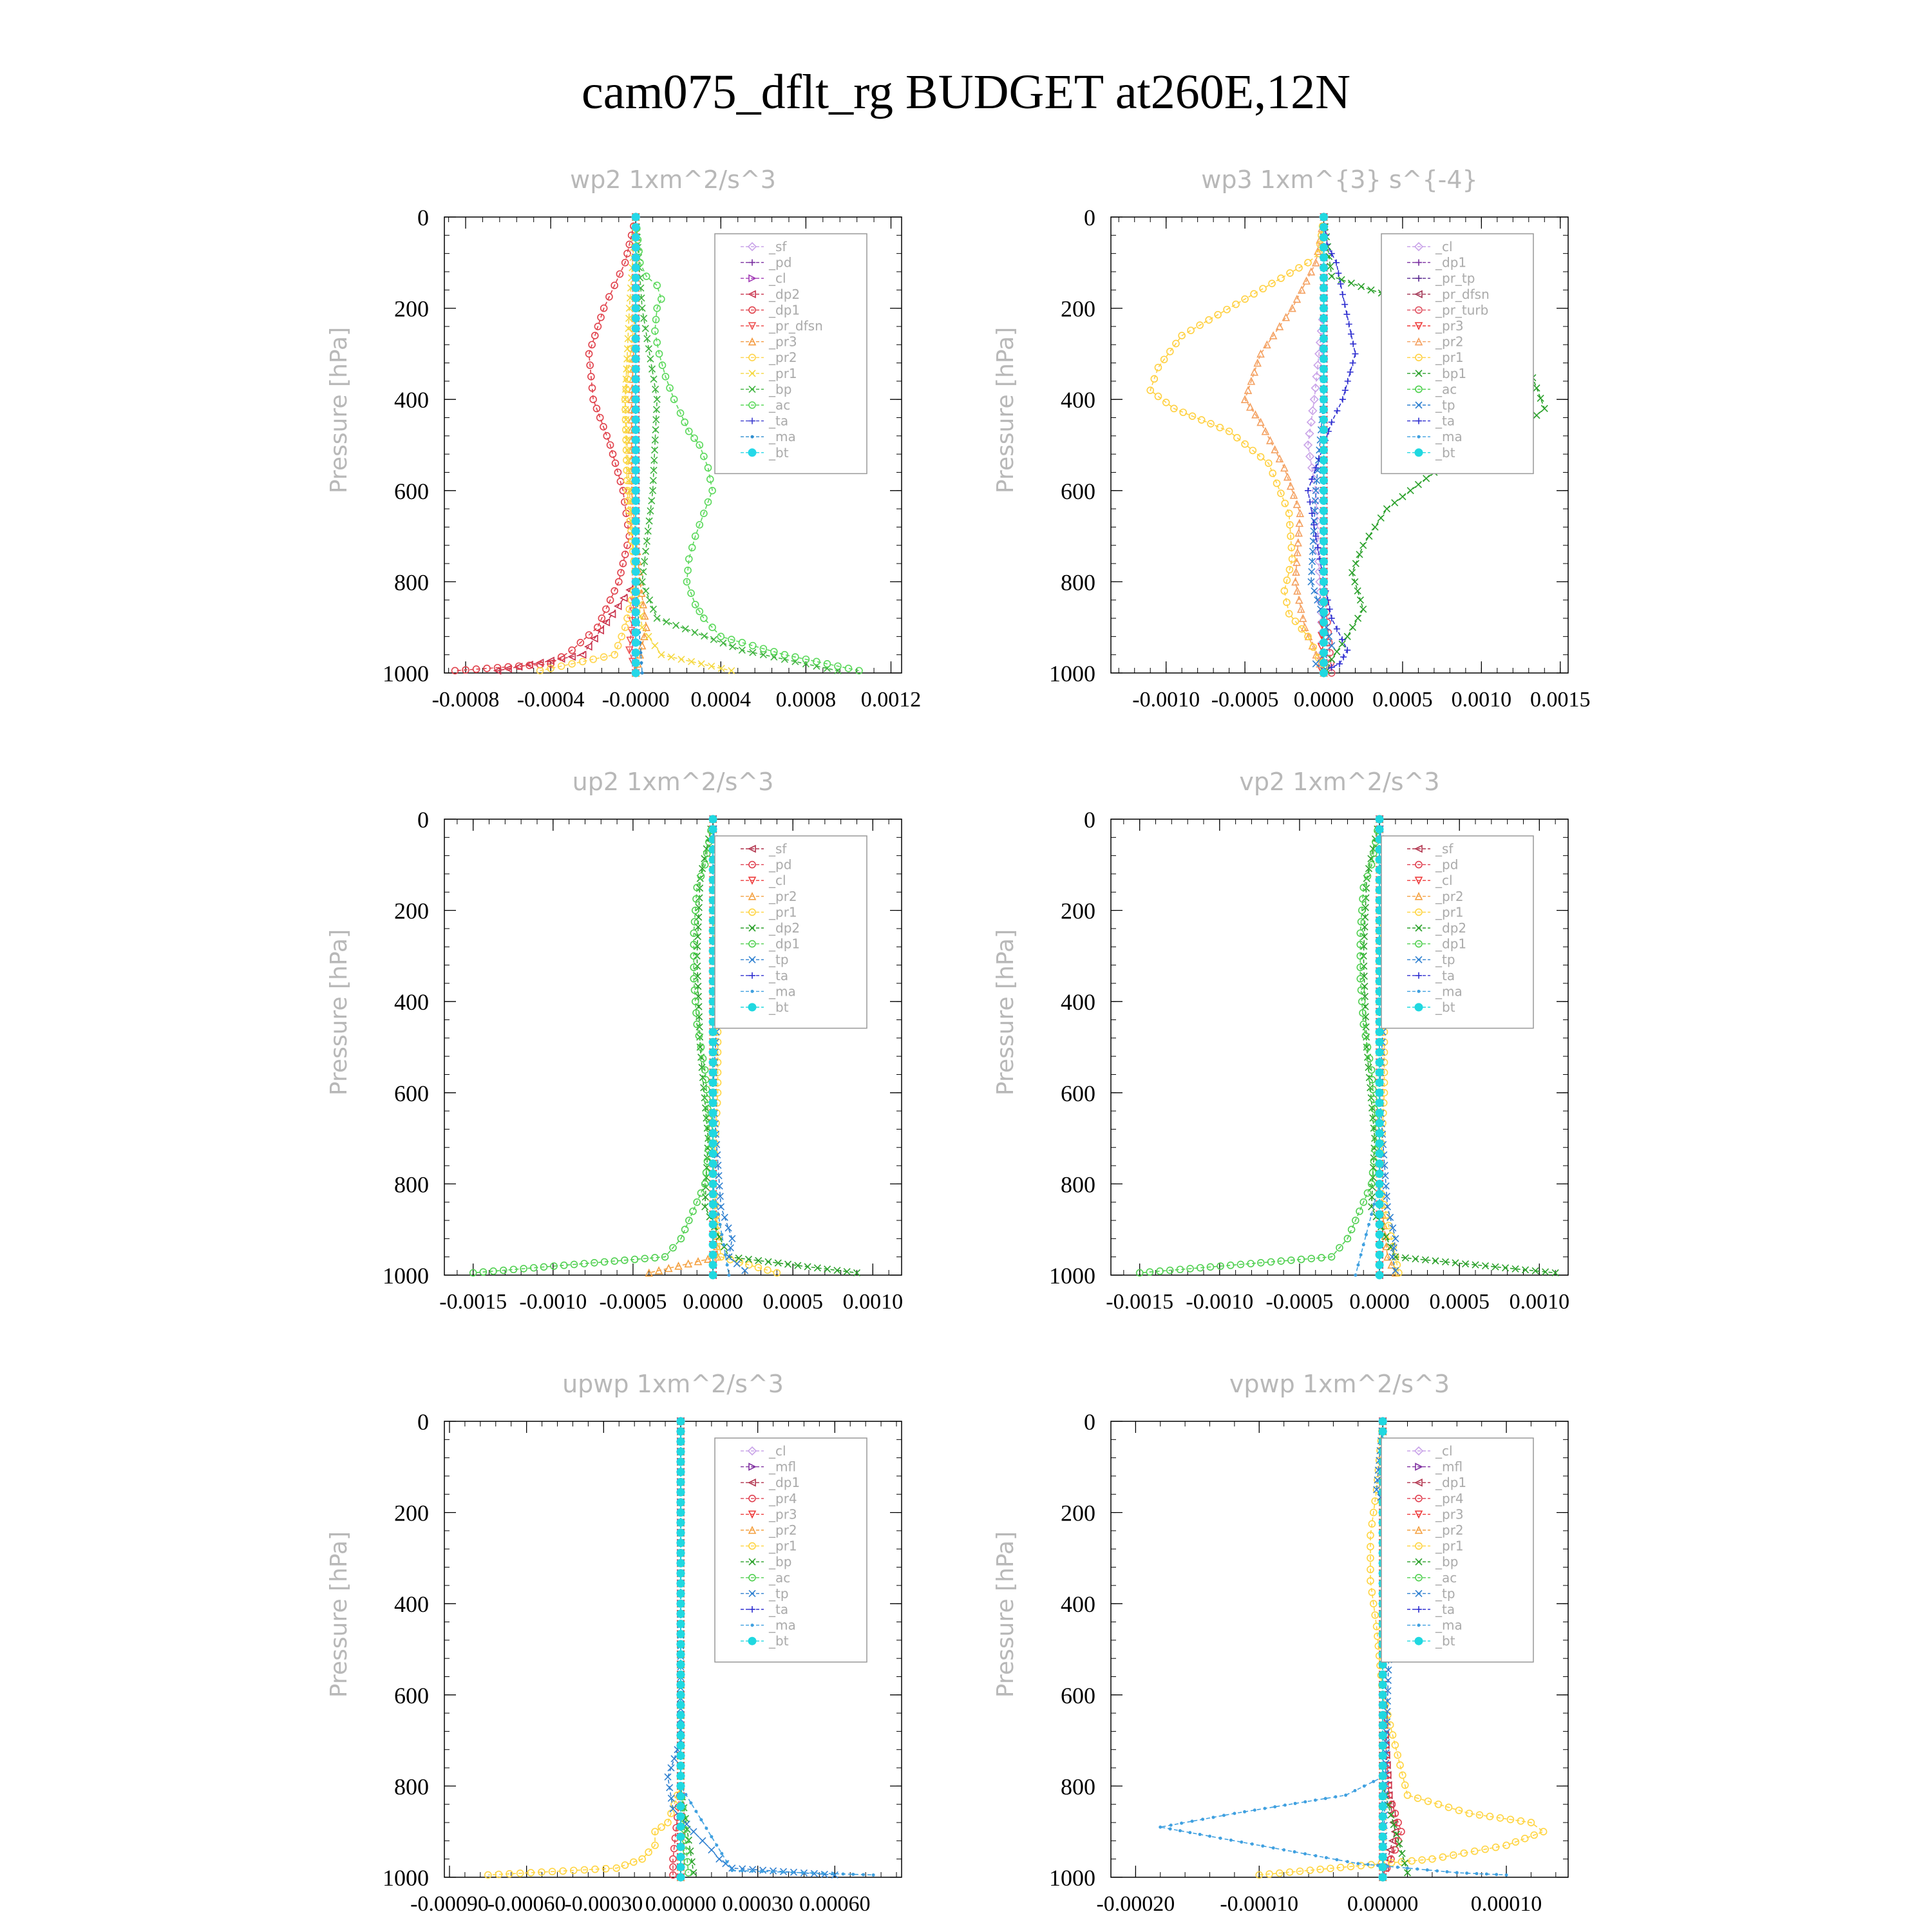  What do you see at coordinates (553, 1302) in the screenshot?
I see `x-tick-label: -0.0010` at bounding box center [553, 1302].